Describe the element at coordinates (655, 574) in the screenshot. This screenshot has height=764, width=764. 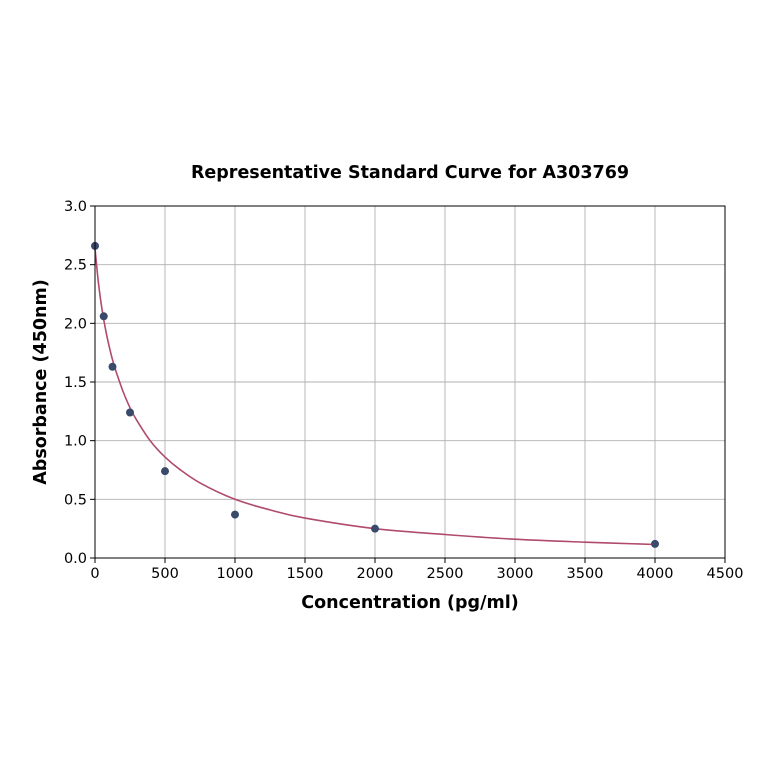
I see `x-tick-label: 4000` at that location.